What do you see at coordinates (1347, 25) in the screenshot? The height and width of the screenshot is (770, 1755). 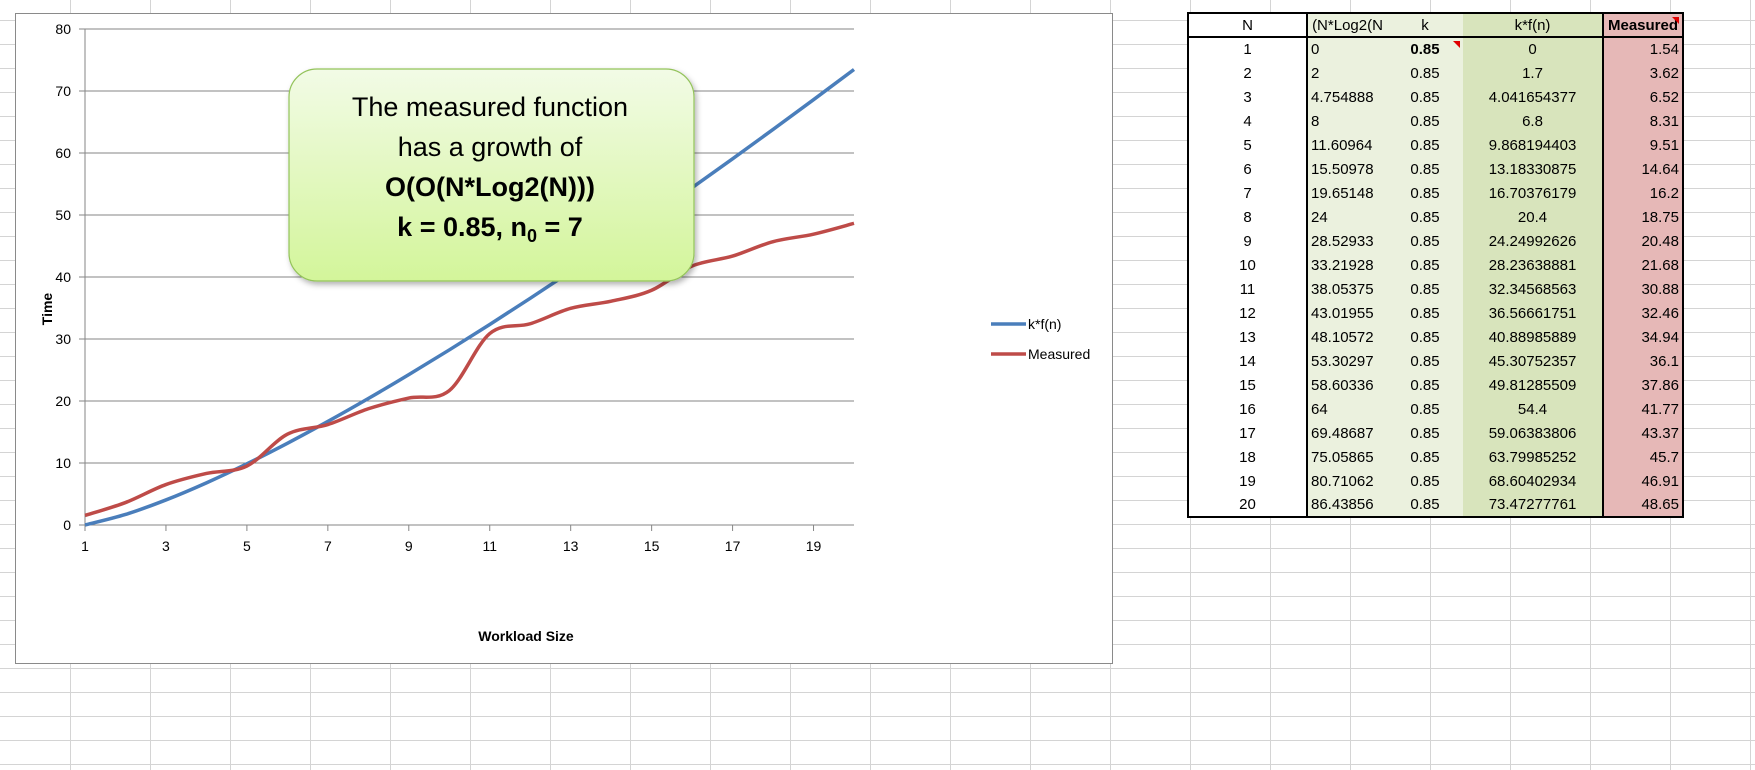 I see `header-nlog2n: (N*Log2(N` at bounding box center [1347, 25].